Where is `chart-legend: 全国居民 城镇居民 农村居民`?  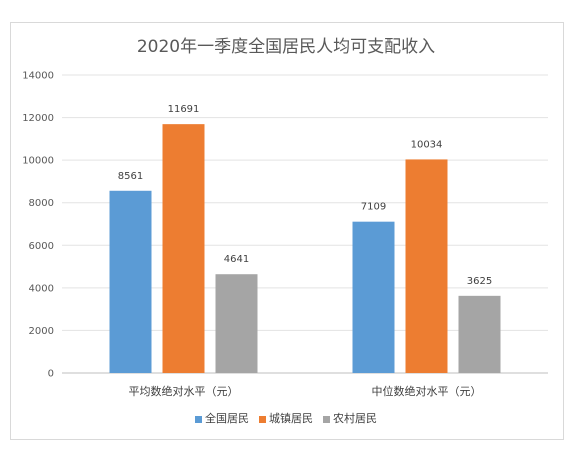 chart-legend: 全国居民 城镇居民 农村居民 is located at coordinates (286, 418).